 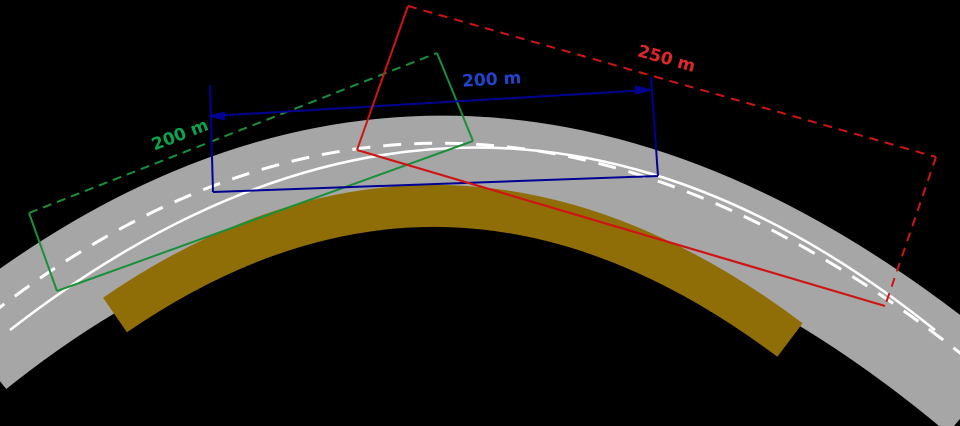 What do you see at coordinates (430, 103) in the screenshot?
I see `blue-dimension-line` at bounding box center [430, 103].